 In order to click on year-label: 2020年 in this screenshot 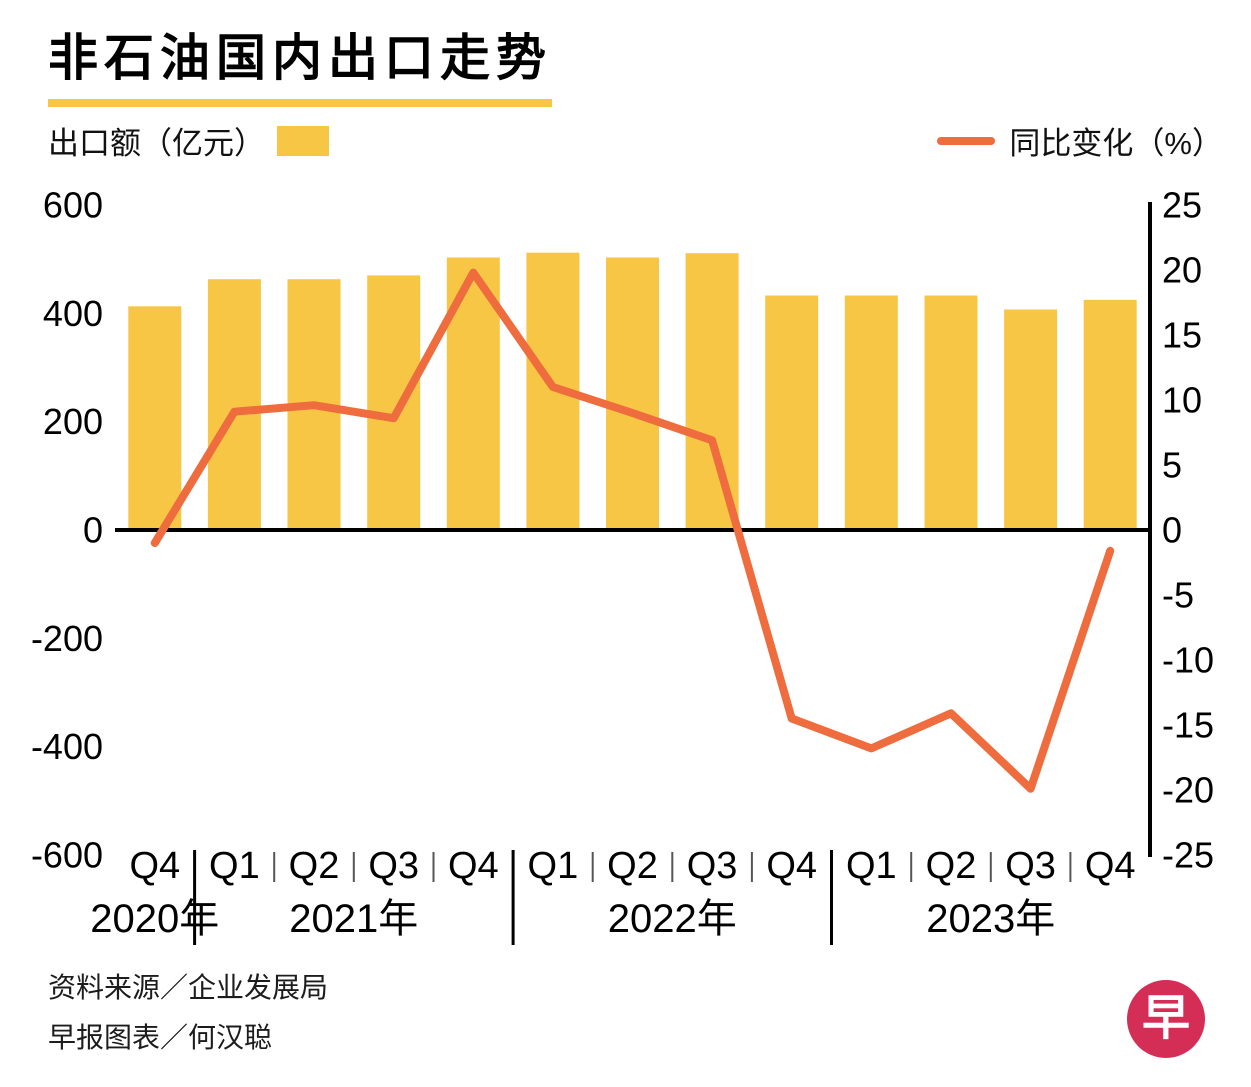, I will do `click(154, 919)`.